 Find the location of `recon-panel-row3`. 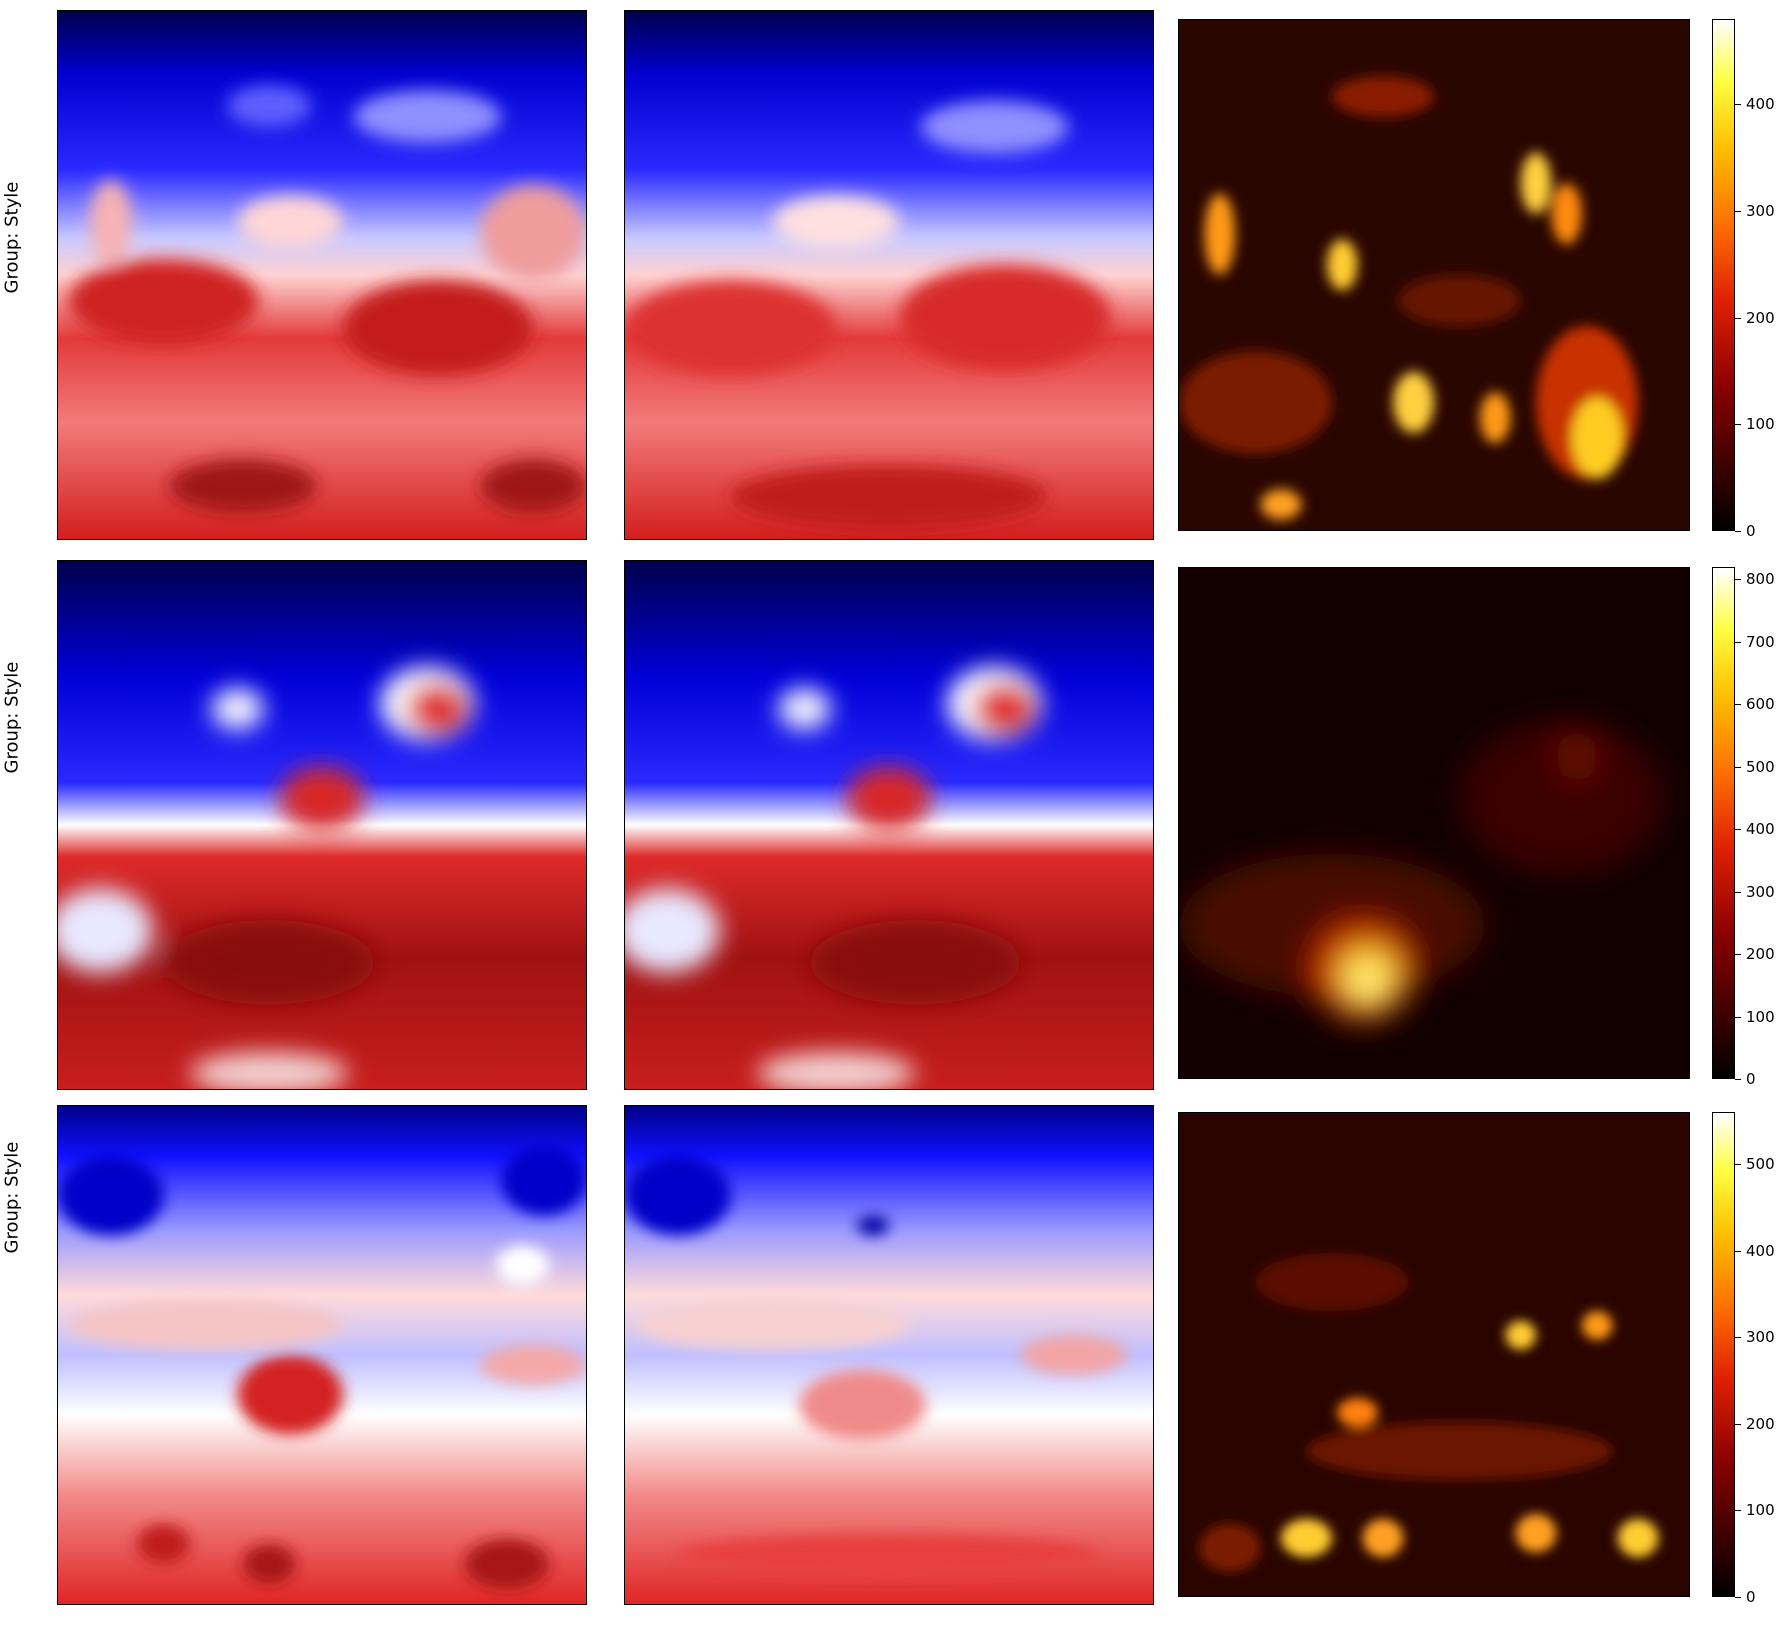

recon-panel-row3 is located at coordinates (889, 1355).